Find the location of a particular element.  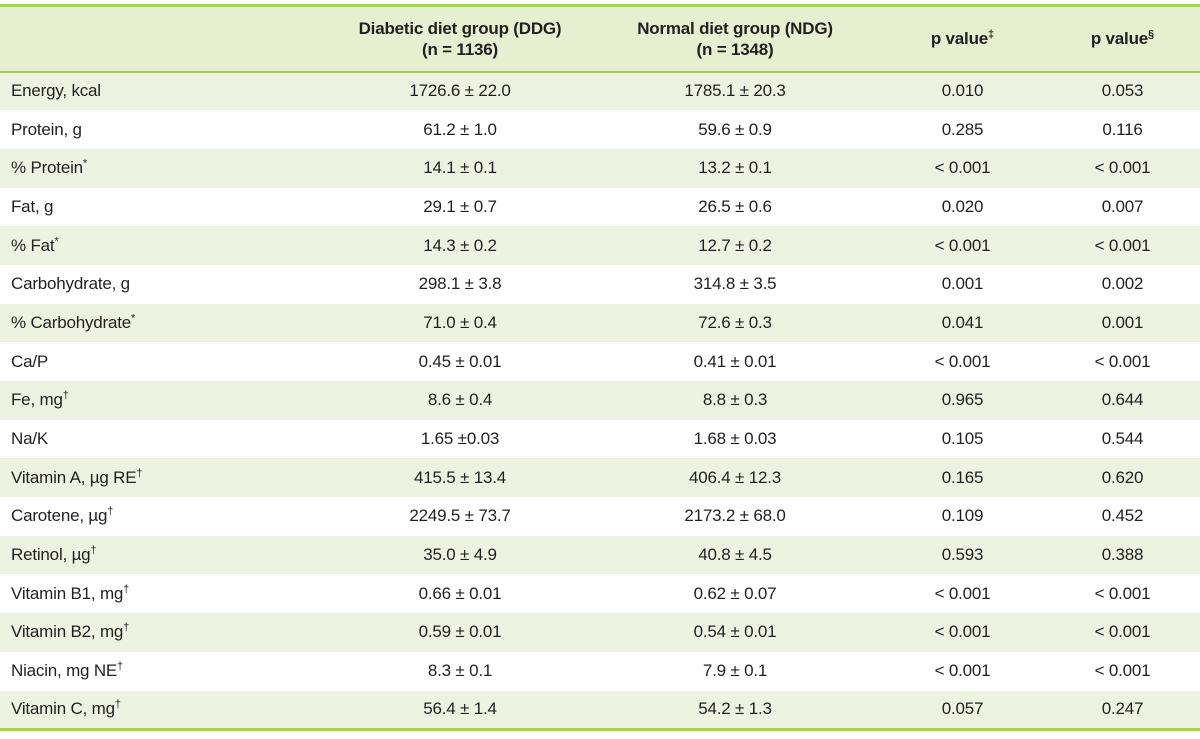

p-value-1: 0.041 is located at coordinates (962, 322).